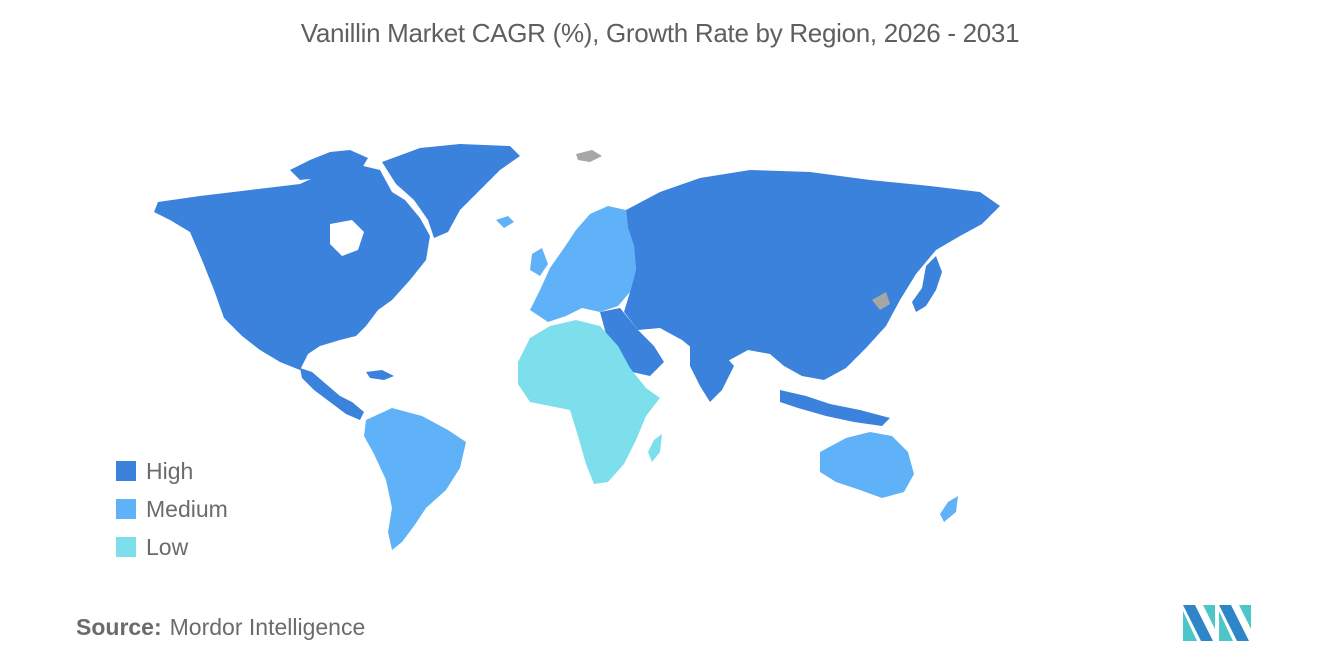 The height and width of the screenshot is (665, 1320). I want to click on source-line: Source: Mordor Intelligence, so click(220, 627).